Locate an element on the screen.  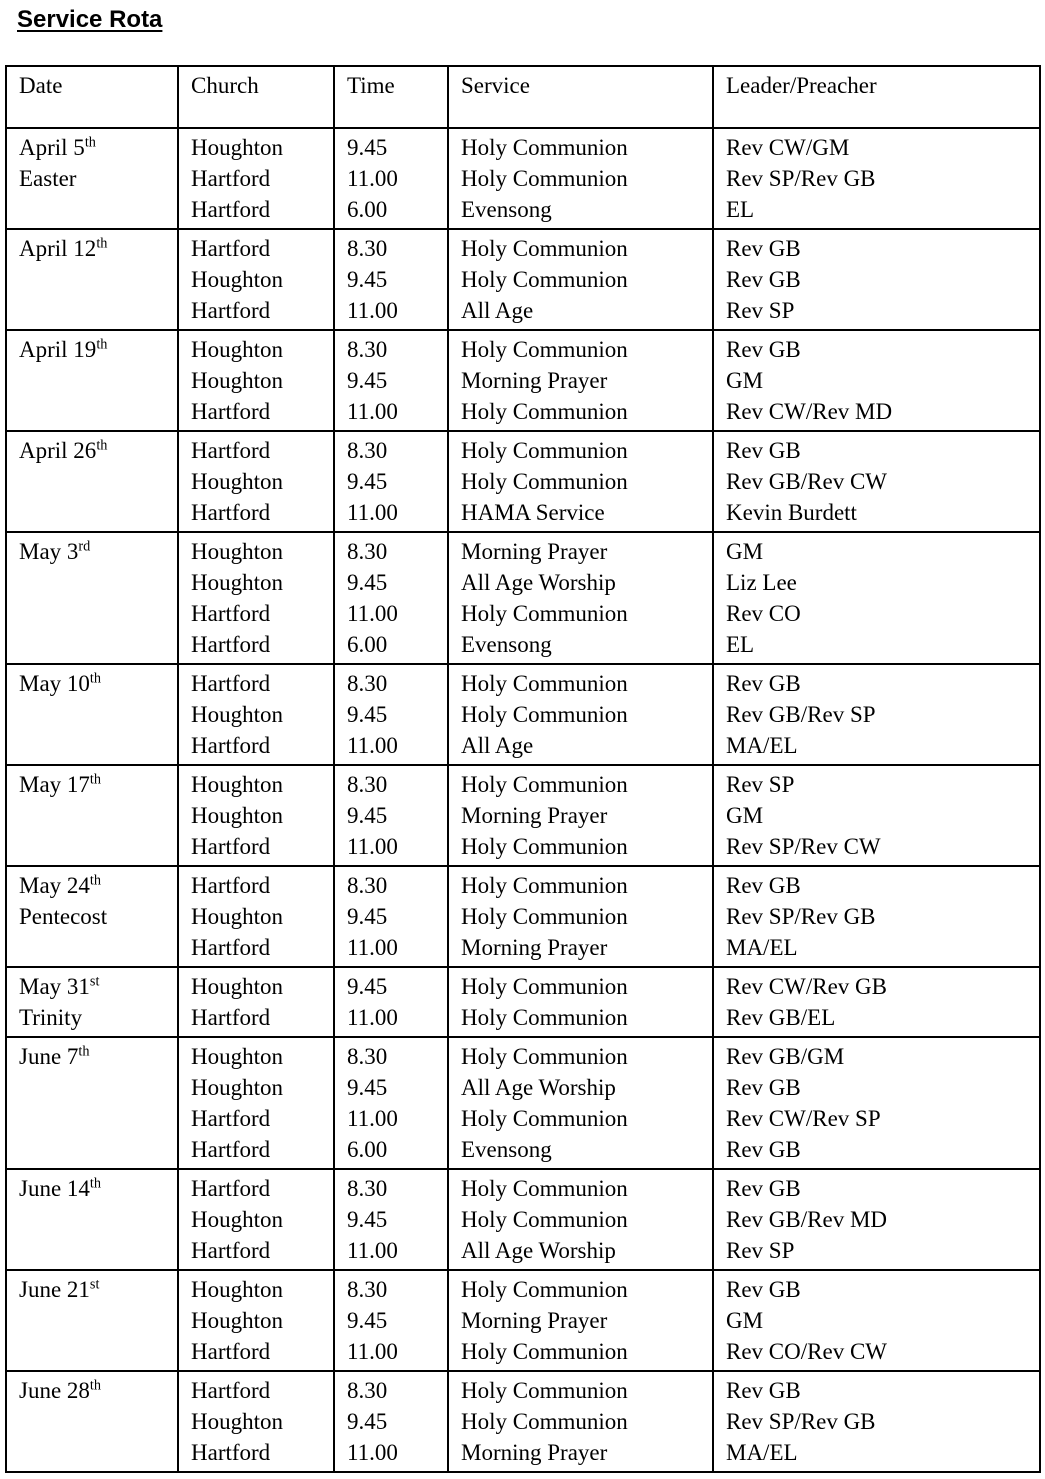
column-header-church: Church is located at coordinates (256, 97).